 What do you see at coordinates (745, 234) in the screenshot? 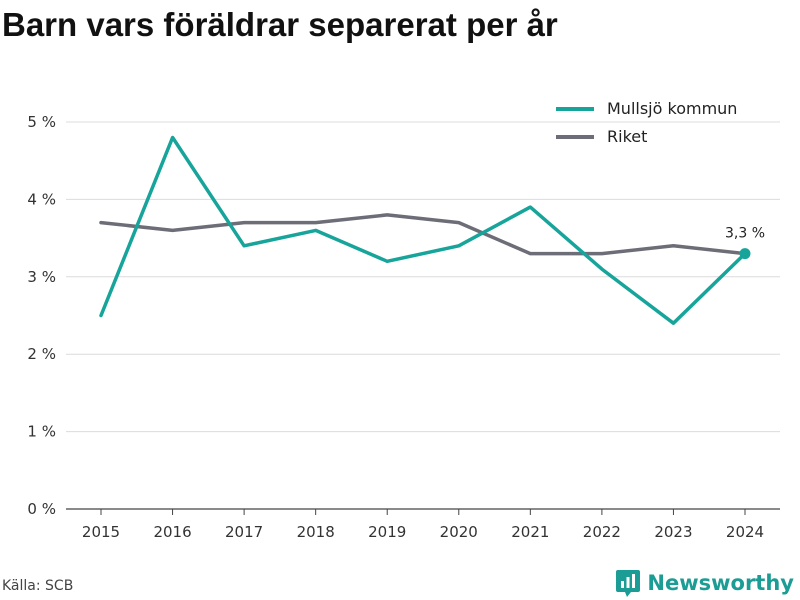
I see `data-label: 3,3 %` at bounding box center [745, 234].